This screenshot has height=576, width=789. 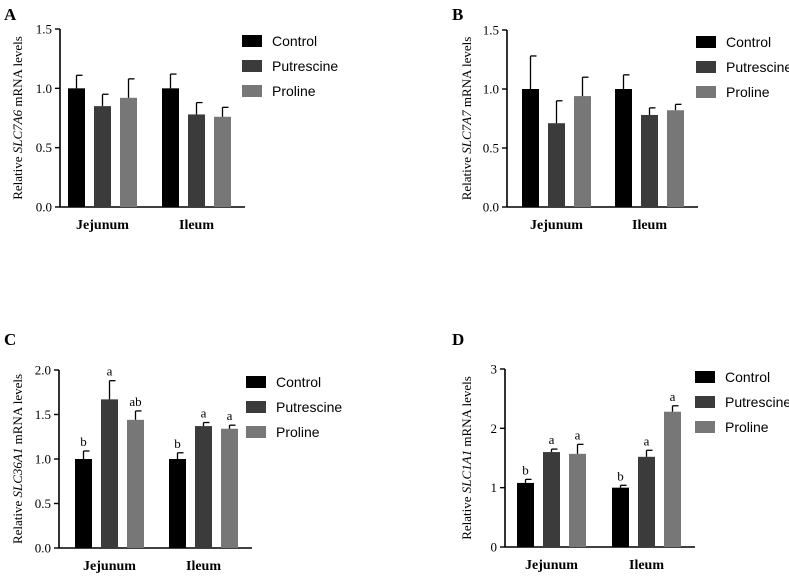 What do you see at coordinates (17, 131) in the screenshot?
I see `y-axis-label-gene: SLC7A6` at bounding box center [17, 131].